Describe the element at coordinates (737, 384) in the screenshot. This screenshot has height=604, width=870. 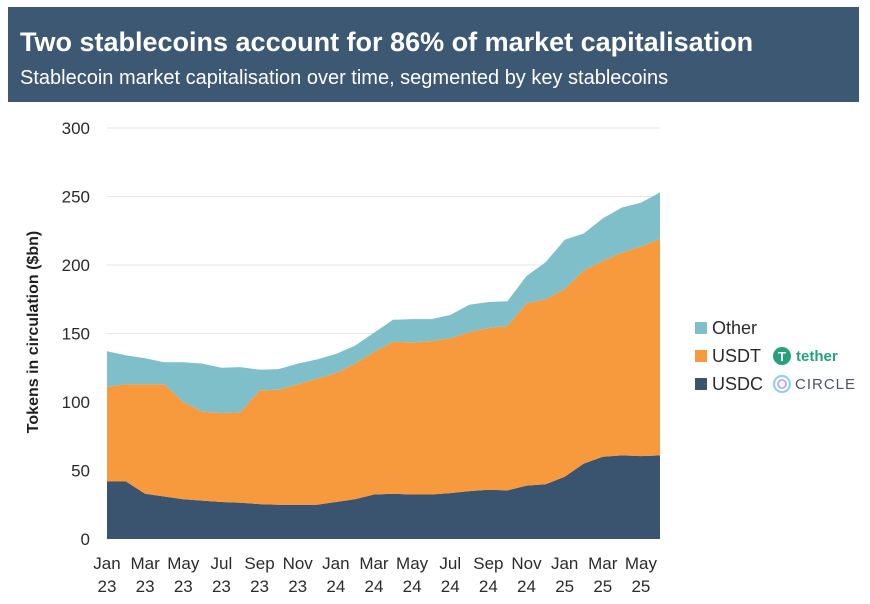
I see `legend-label-usdc: USDC` at that location.